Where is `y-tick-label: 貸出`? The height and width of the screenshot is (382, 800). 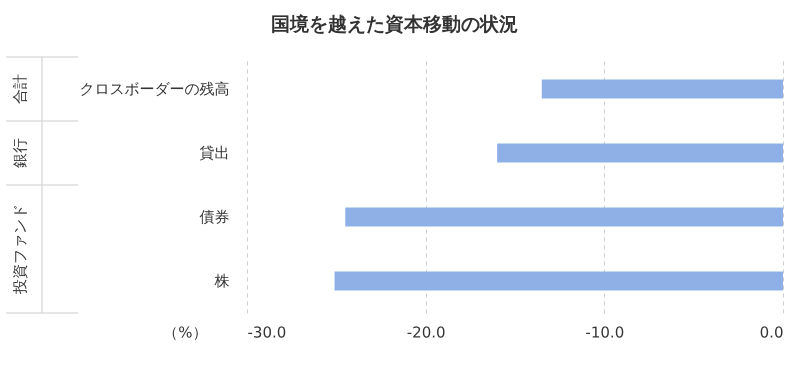
y-tick-label: 貸出 is located at coordinates (215, 153).